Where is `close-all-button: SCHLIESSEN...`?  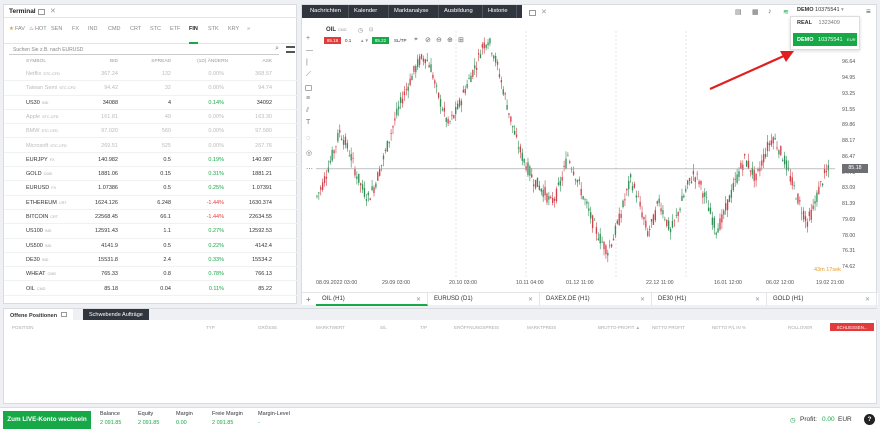 close-all-button: SCHLIESSEN... is located at coordinates (852, 327).